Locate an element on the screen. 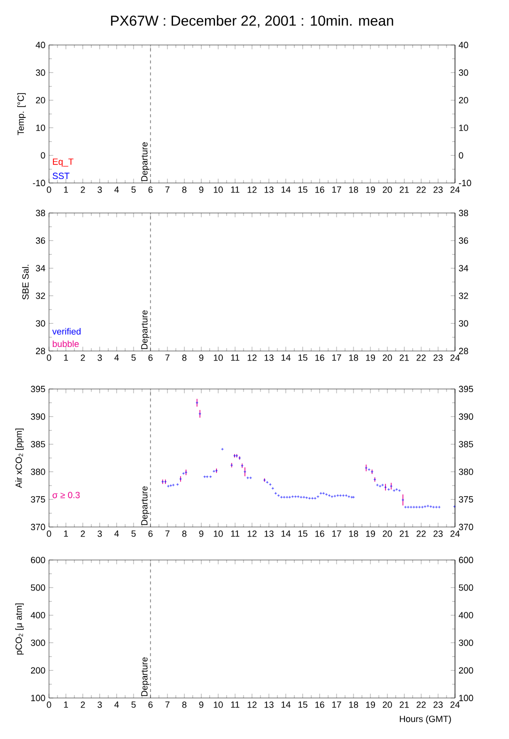 Image resolution: width=509 pixels, height=739 pixels. y-tick-label: 40 is located at coordinates (41, 45).